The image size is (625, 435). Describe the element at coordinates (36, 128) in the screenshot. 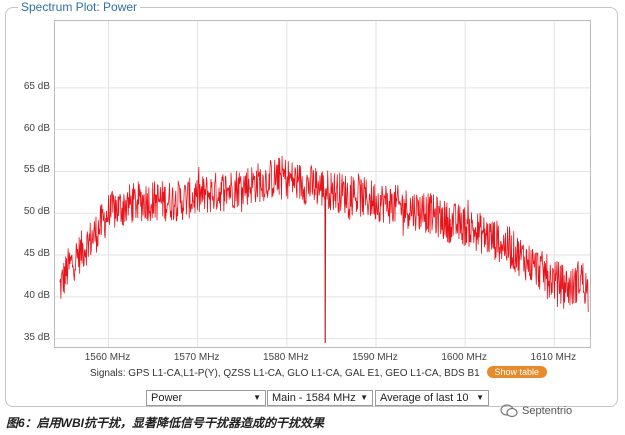

I see `y-tick-label: 60 dB` at that location.